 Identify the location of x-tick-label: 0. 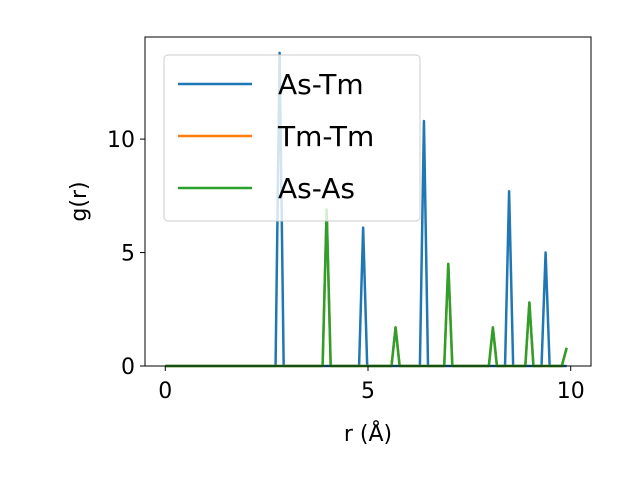
(165, 391).